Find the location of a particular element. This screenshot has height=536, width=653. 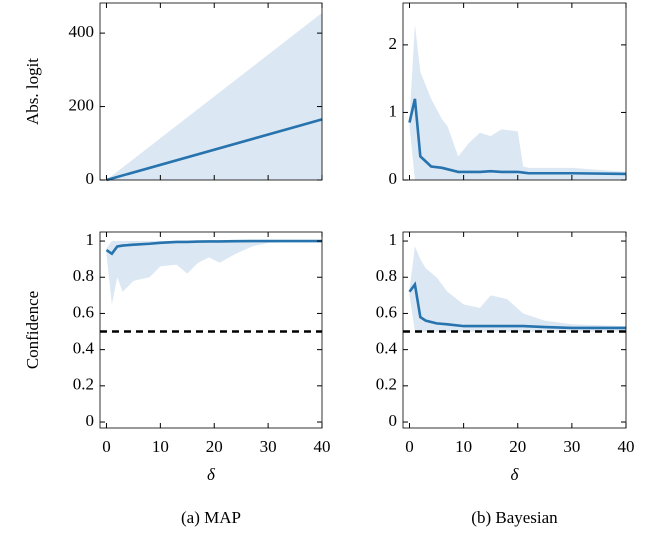

caption: (a) MAP is located at coordinates (211, 517).